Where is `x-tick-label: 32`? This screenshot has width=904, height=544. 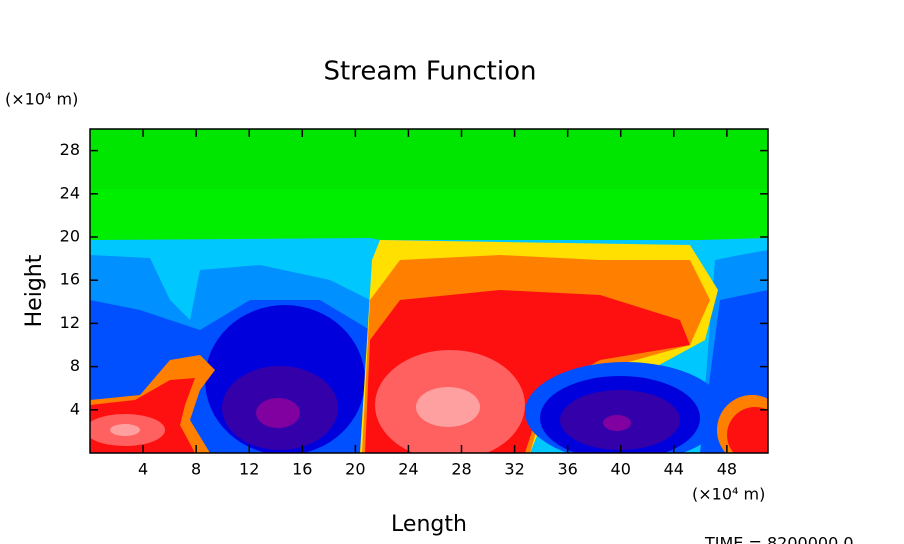
x-tick-label: 32 is located at coordinates (514, 469).